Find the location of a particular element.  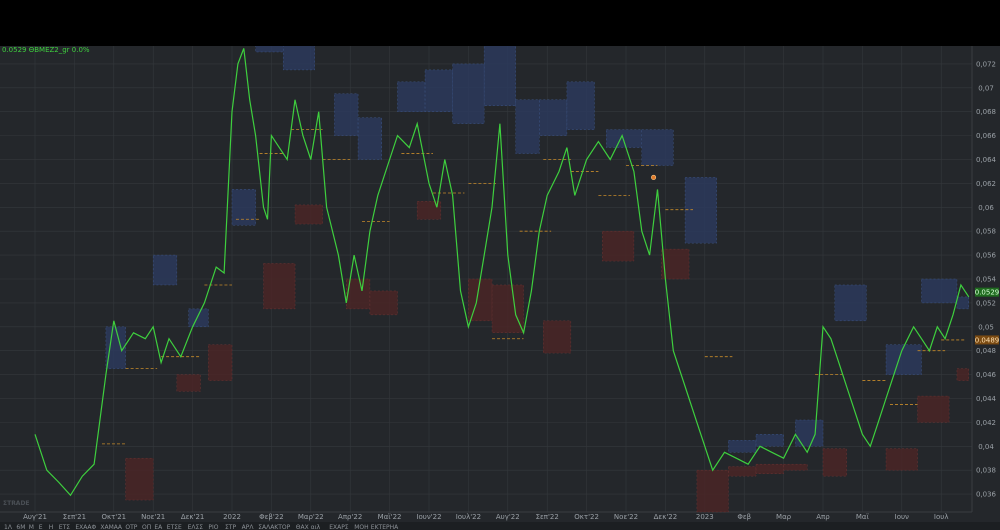

x-tick-label: Μαϊ is located at coordinates (863, 517).